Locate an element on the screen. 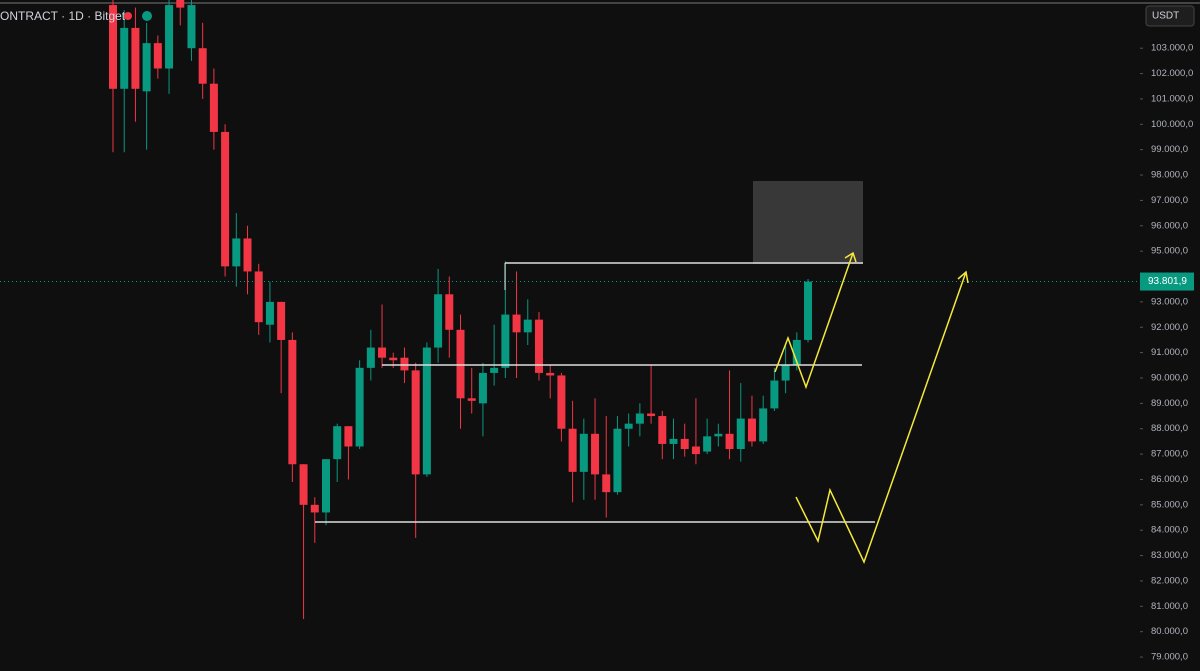 Image resolution: width=1200 pixels, height=671 pixels. y-tick-label: 97.000,0 is located at coordinates (1169, 200).